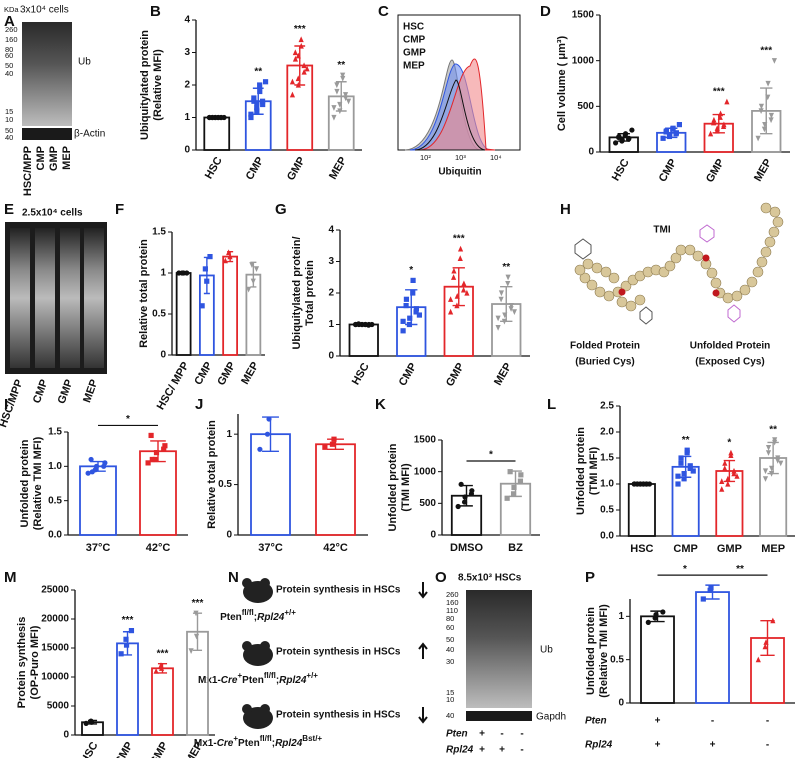  I want to click on y-tick-label: 1.0, so click(607, 484).